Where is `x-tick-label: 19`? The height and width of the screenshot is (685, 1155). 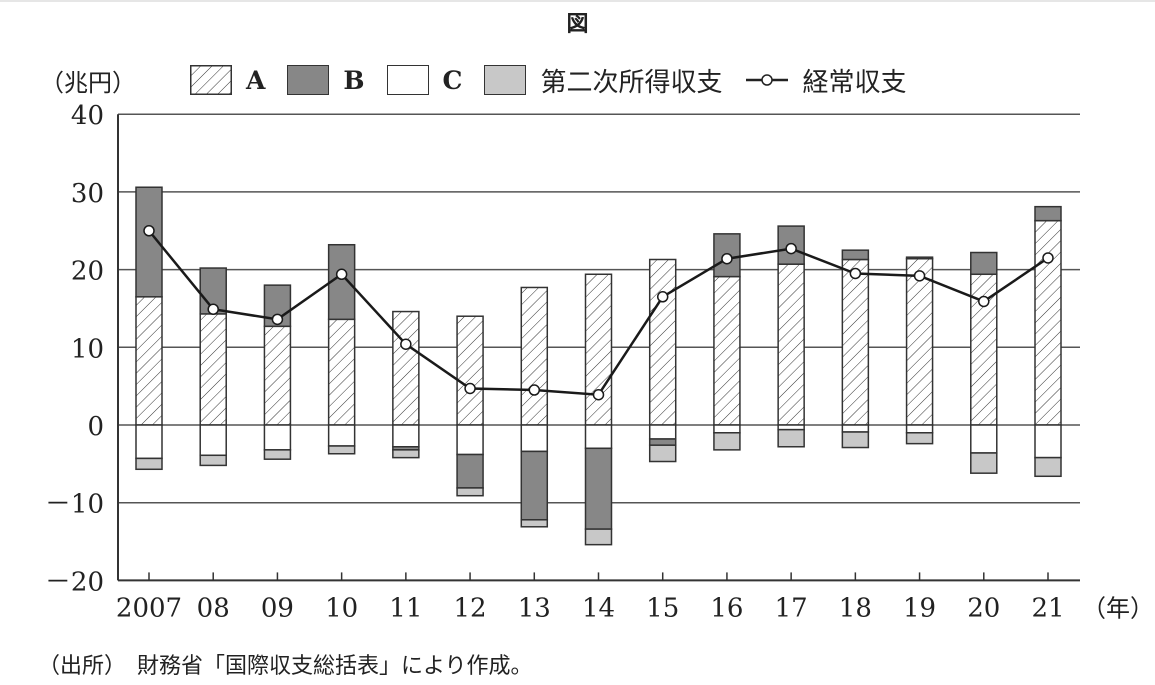
x-tick-label: 19 is located at coordinates (919, 608).